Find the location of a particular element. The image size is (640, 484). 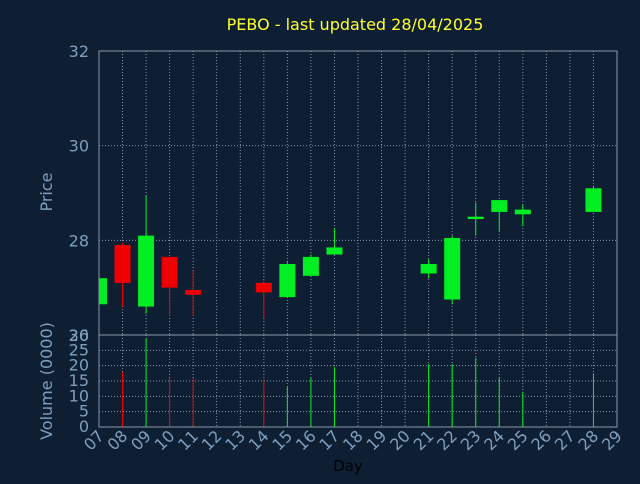

volume-tick-label: 15 is located at coordinates (79, 380).